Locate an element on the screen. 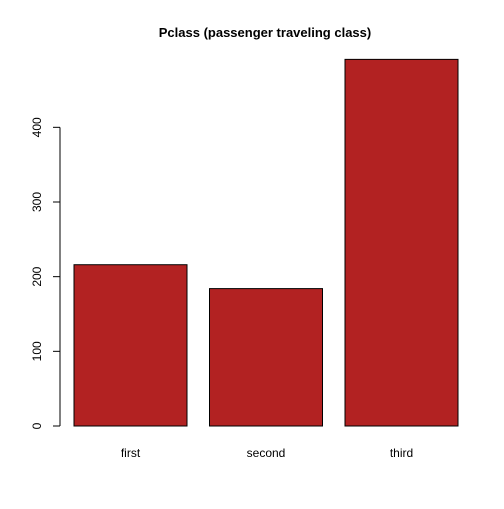 Image resolution: width=504 pixels, height=509 pixels. y-tick-label: 200 is located at coordinates (37, 276).